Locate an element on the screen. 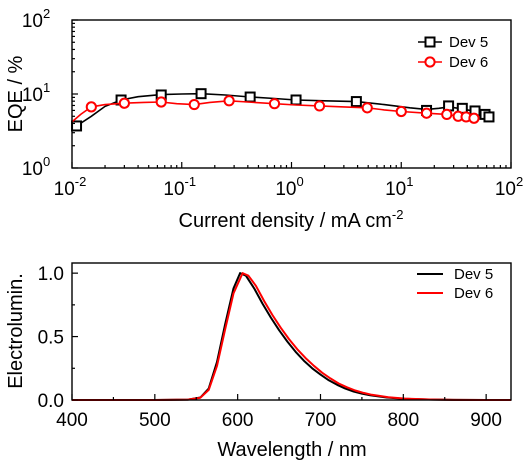  eqe-x-axis-label: Current density / mA cm-2 is located at coordinates (291, 219).